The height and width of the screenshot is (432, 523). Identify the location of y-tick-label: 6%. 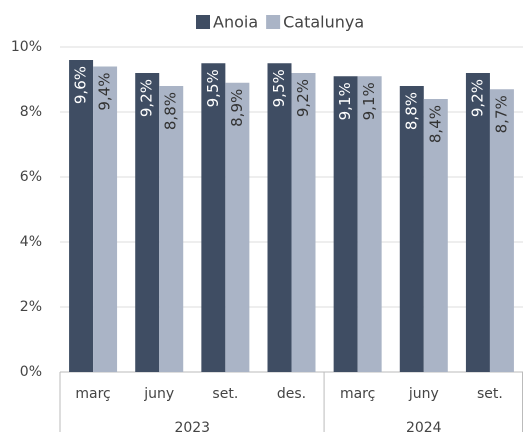
(31, 177).